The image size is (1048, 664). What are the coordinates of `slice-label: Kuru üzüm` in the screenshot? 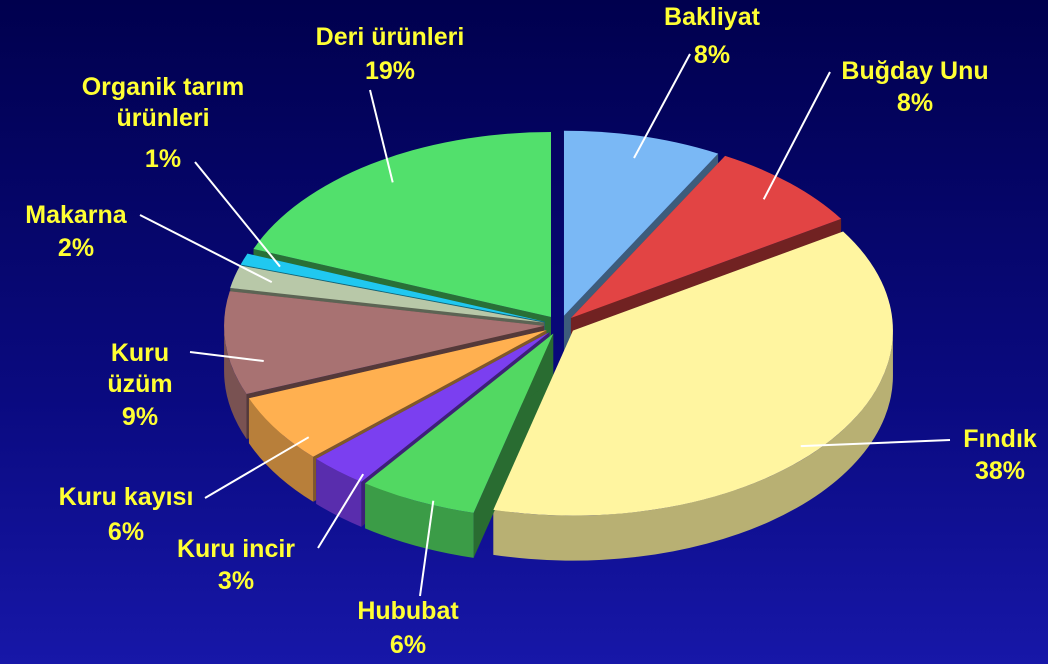 It's located at (140, 368).